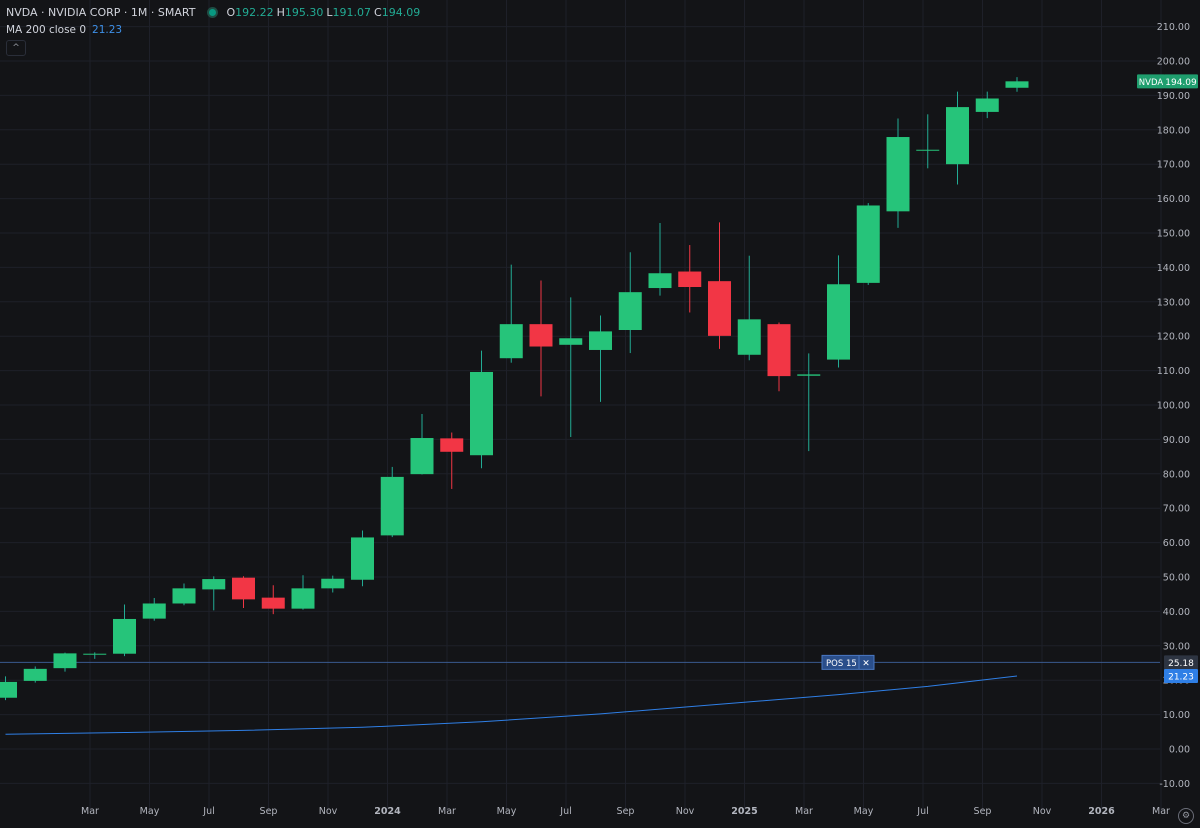 This screenshot has height=828, width=1200. Describe the element at coordinates (864, 811) in the screenshot. I see `time-tick-label: May` at that location.